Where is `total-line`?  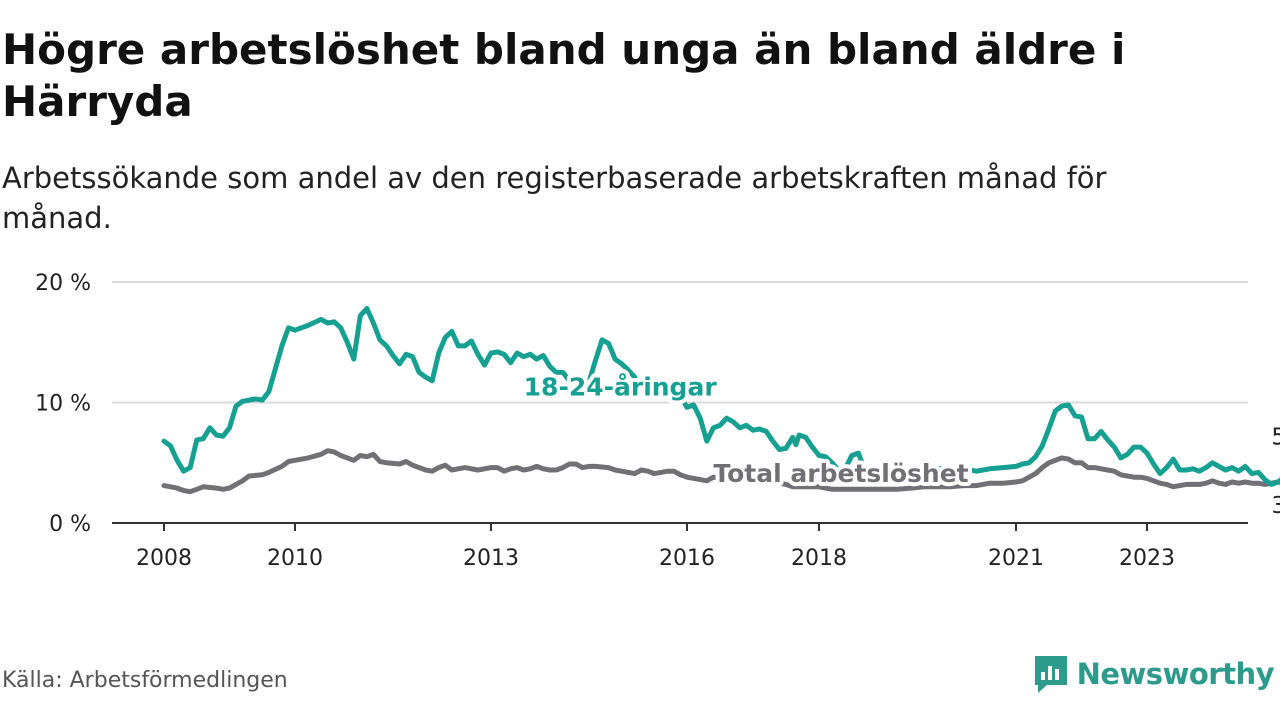 total-line is located at coordinates (720, 471).